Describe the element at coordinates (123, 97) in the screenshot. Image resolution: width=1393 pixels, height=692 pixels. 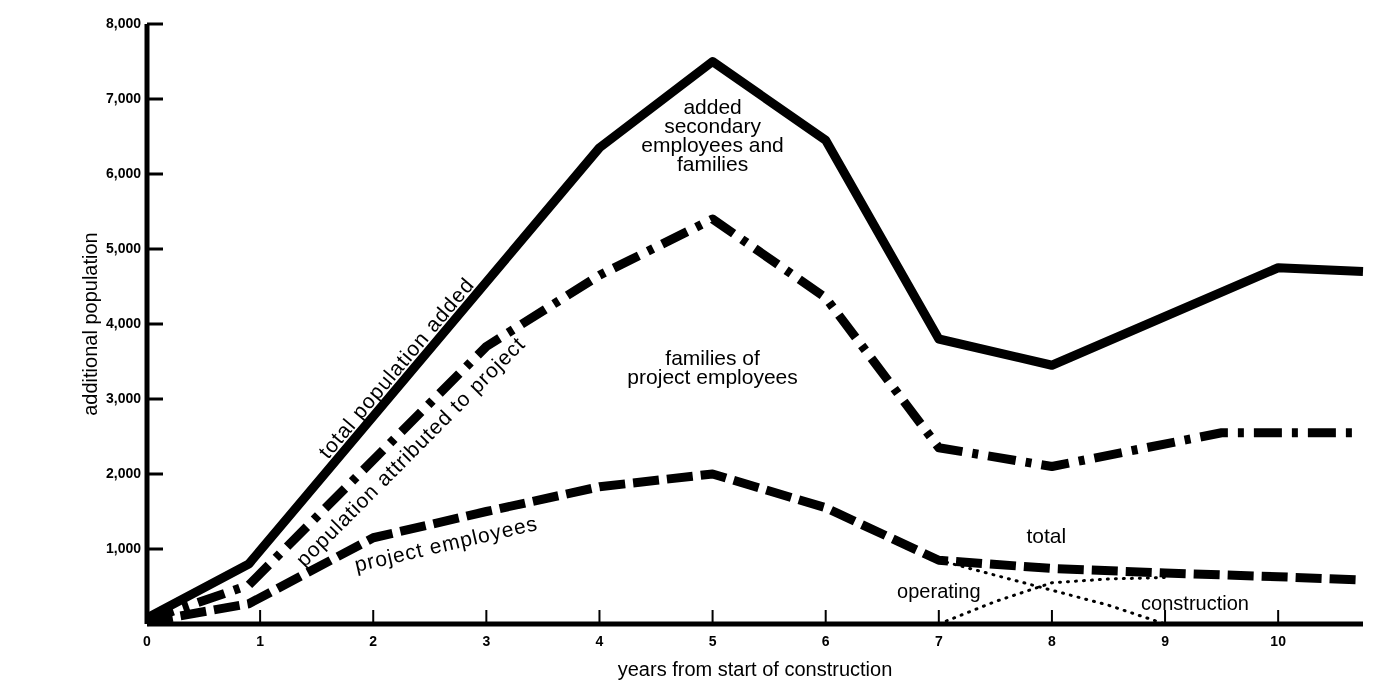
I see `y-tick-label: 7,000` at that location.